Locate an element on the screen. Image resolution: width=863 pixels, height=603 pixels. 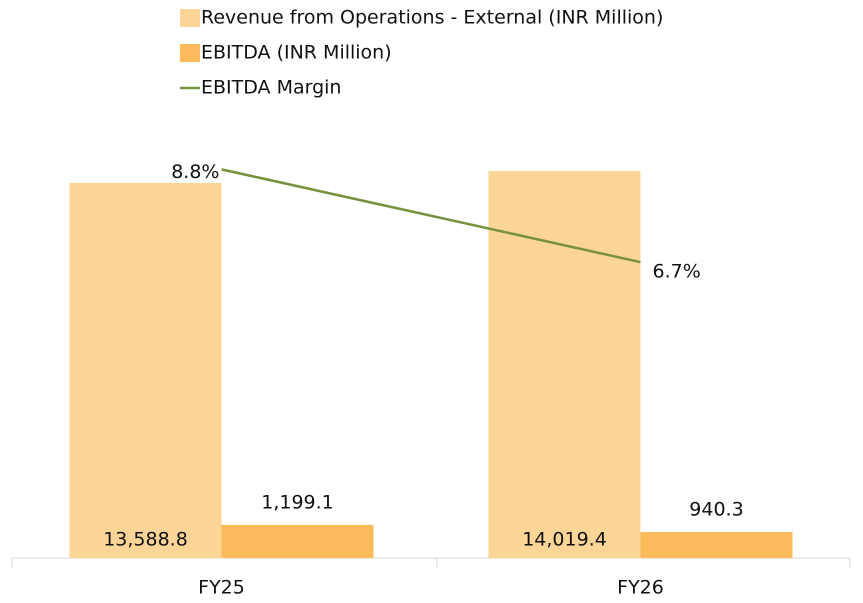
legend-label: EBITDA Margin is located at coordinates (271, 88).